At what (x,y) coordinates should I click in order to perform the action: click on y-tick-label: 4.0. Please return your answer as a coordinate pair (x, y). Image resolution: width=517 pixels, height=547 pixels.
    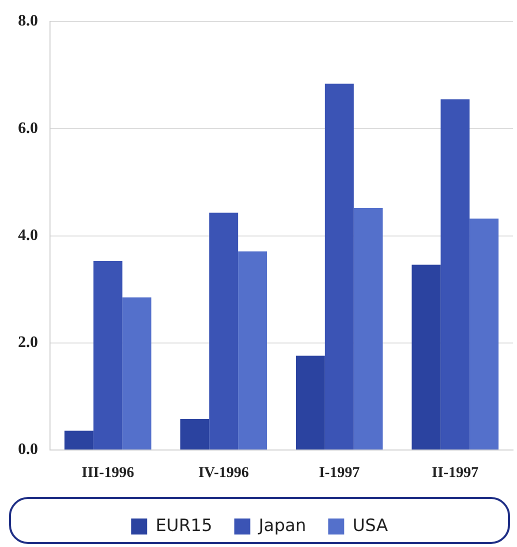
    Looking at the image, I should click on (28, 235).